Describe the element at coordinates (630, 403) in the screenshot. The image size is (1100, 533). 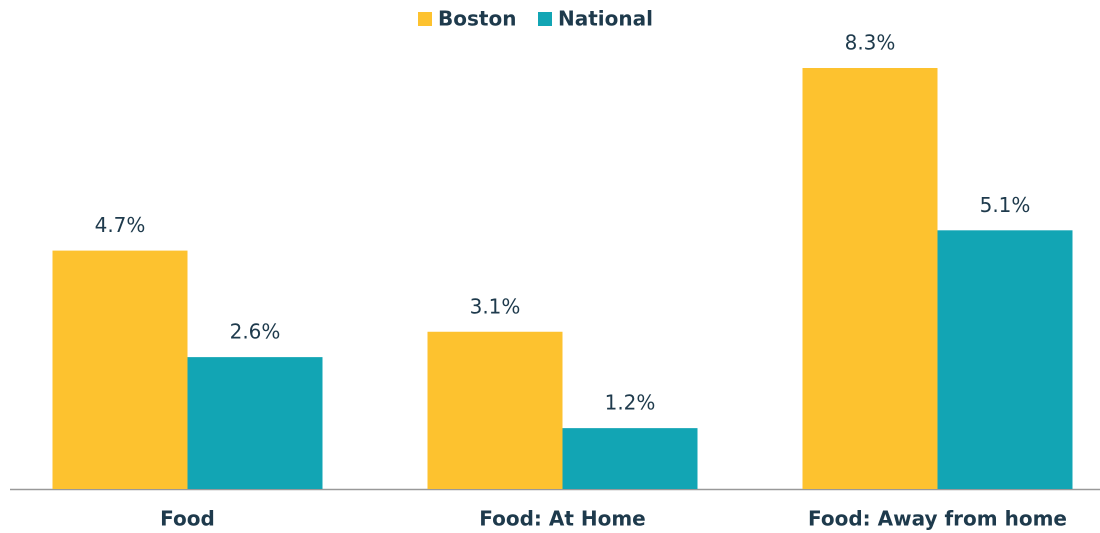
I see `data-label: 1.2%` at that location.